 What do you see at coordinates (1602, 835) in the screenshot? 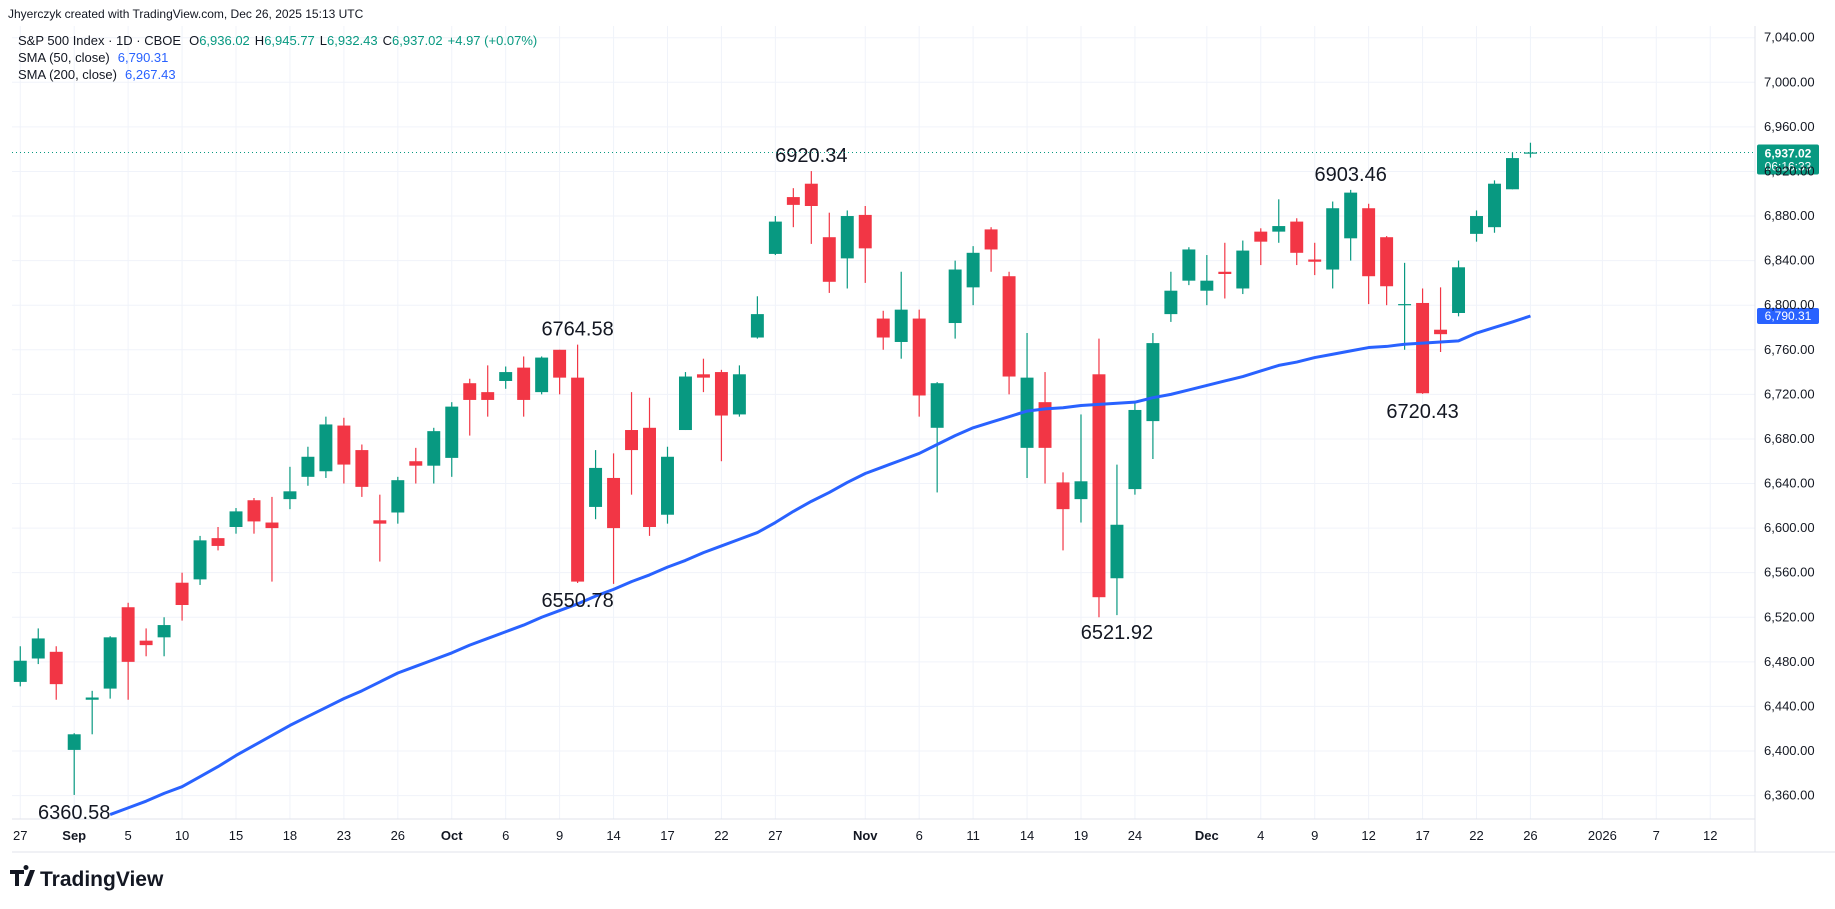
I see `x-tick-label: 2026` at bounding box center [1602, 835].